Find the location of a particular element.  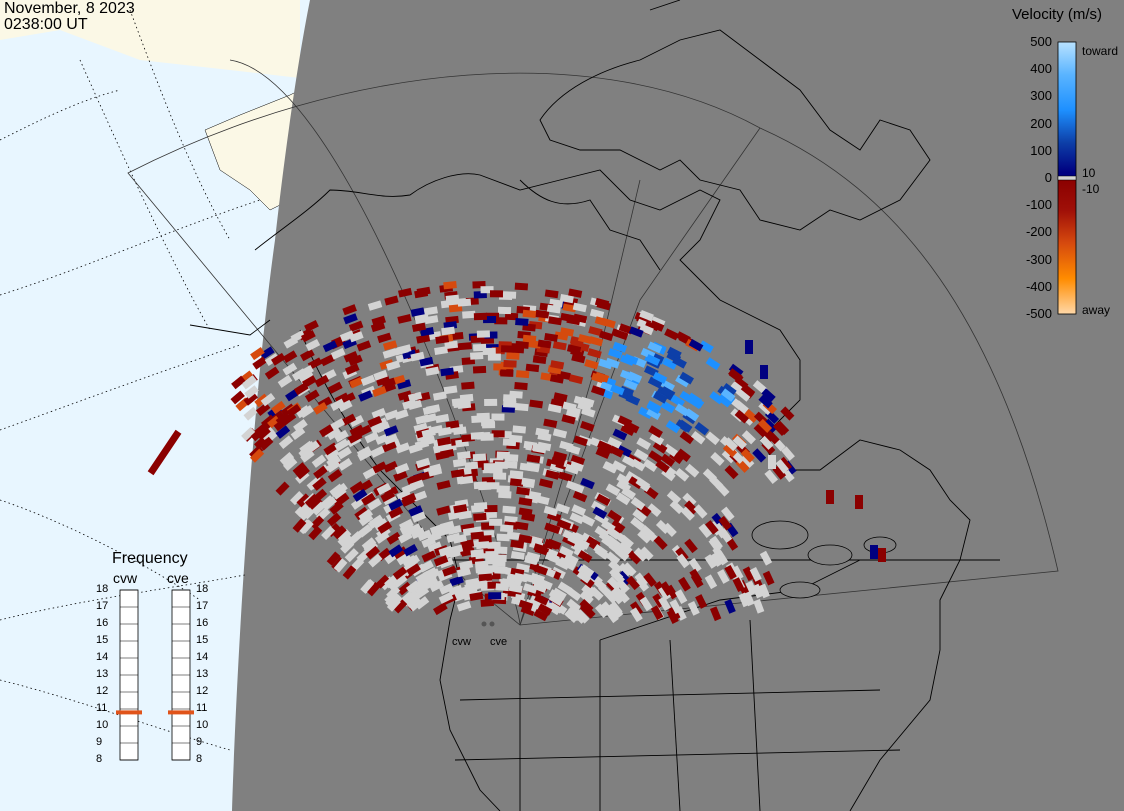

frequency-scale-label-left: 17 is located at coordinates (102, 606).